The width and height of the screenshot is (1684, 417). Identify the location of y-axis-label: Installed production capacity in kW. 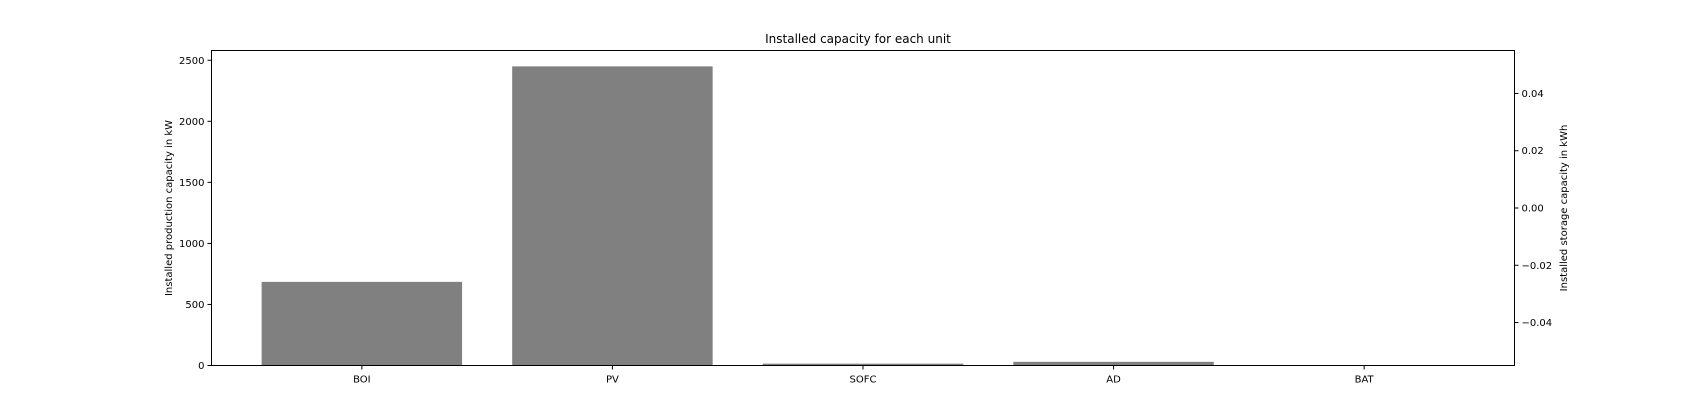
(169, 208).